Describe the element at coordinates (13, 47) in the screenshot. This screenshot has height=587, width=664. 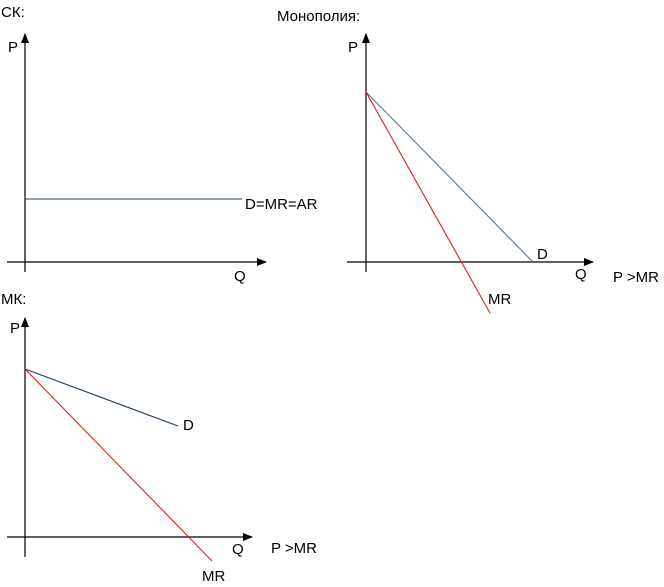
I see `y-axis-label-sk: P` at that location.